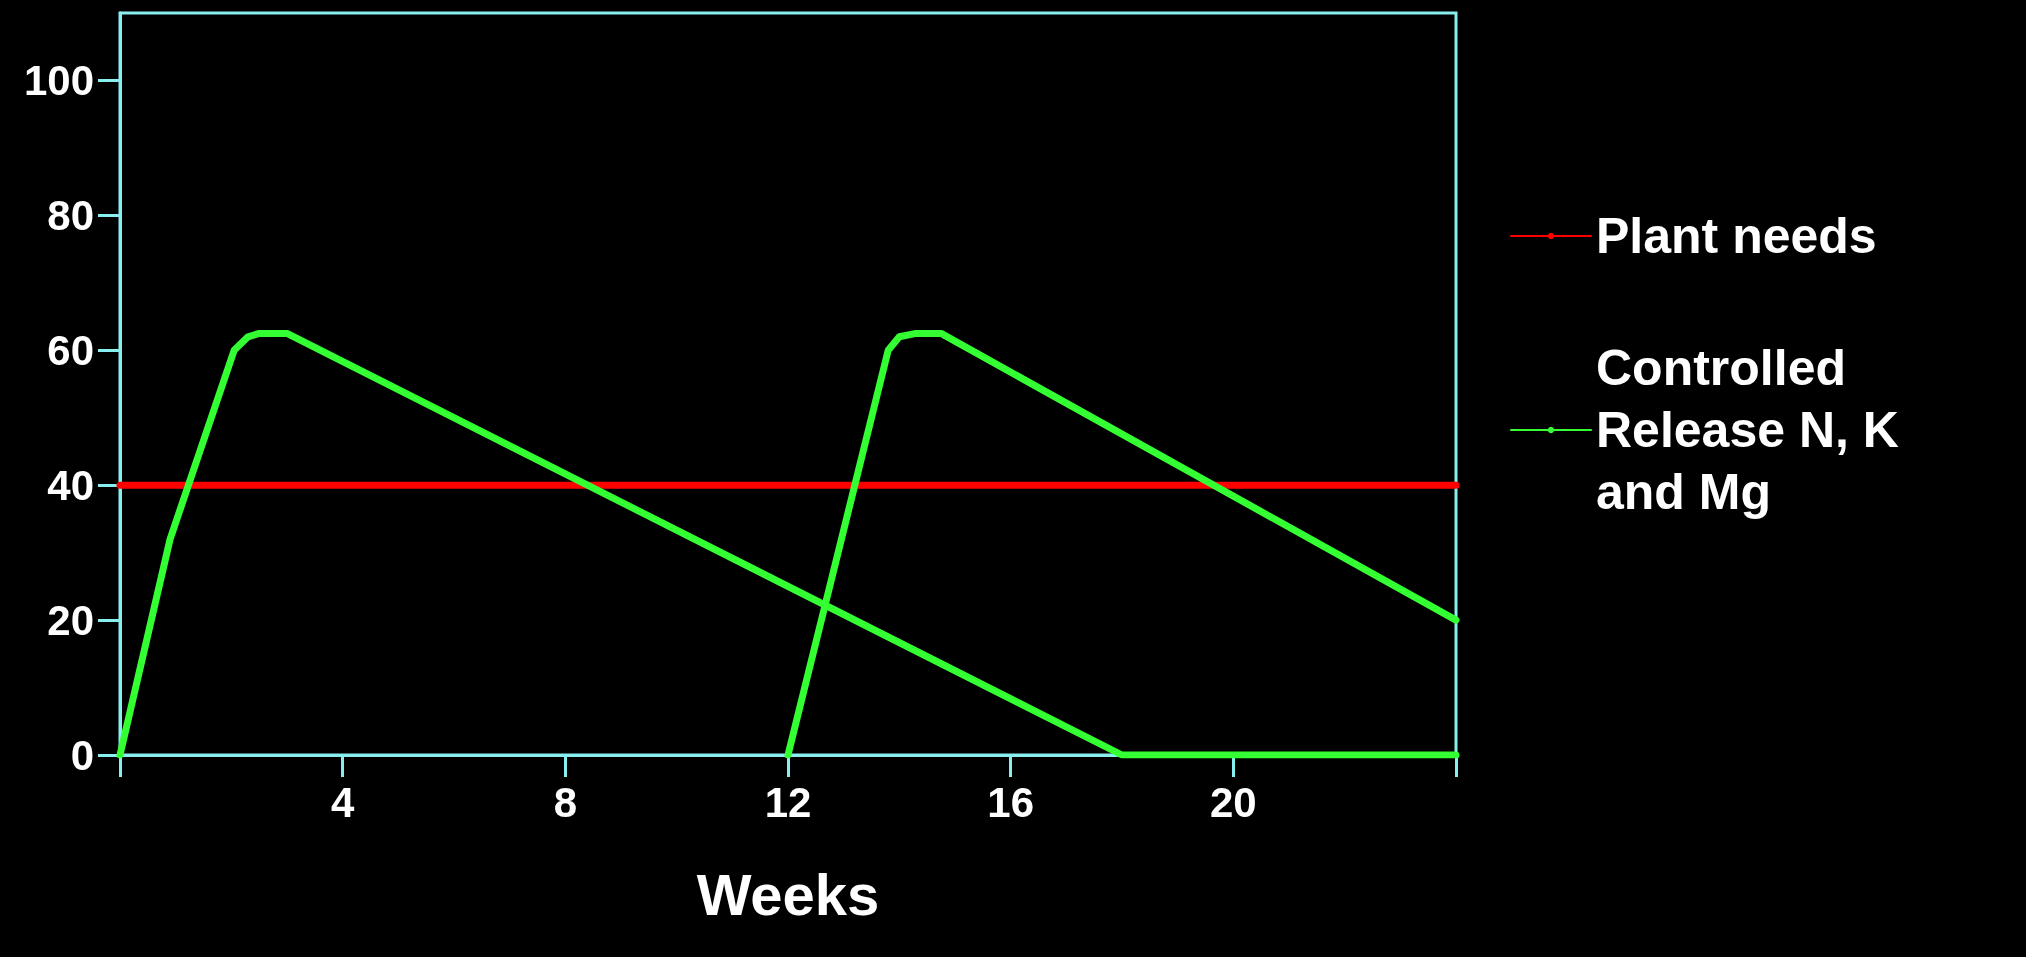 This screenshot has height=957, width=2026. What do you see at coordinates (788, 894) in the screenshot?
I see `x-axis-title: Weeks` at bounding box center [788, 894].